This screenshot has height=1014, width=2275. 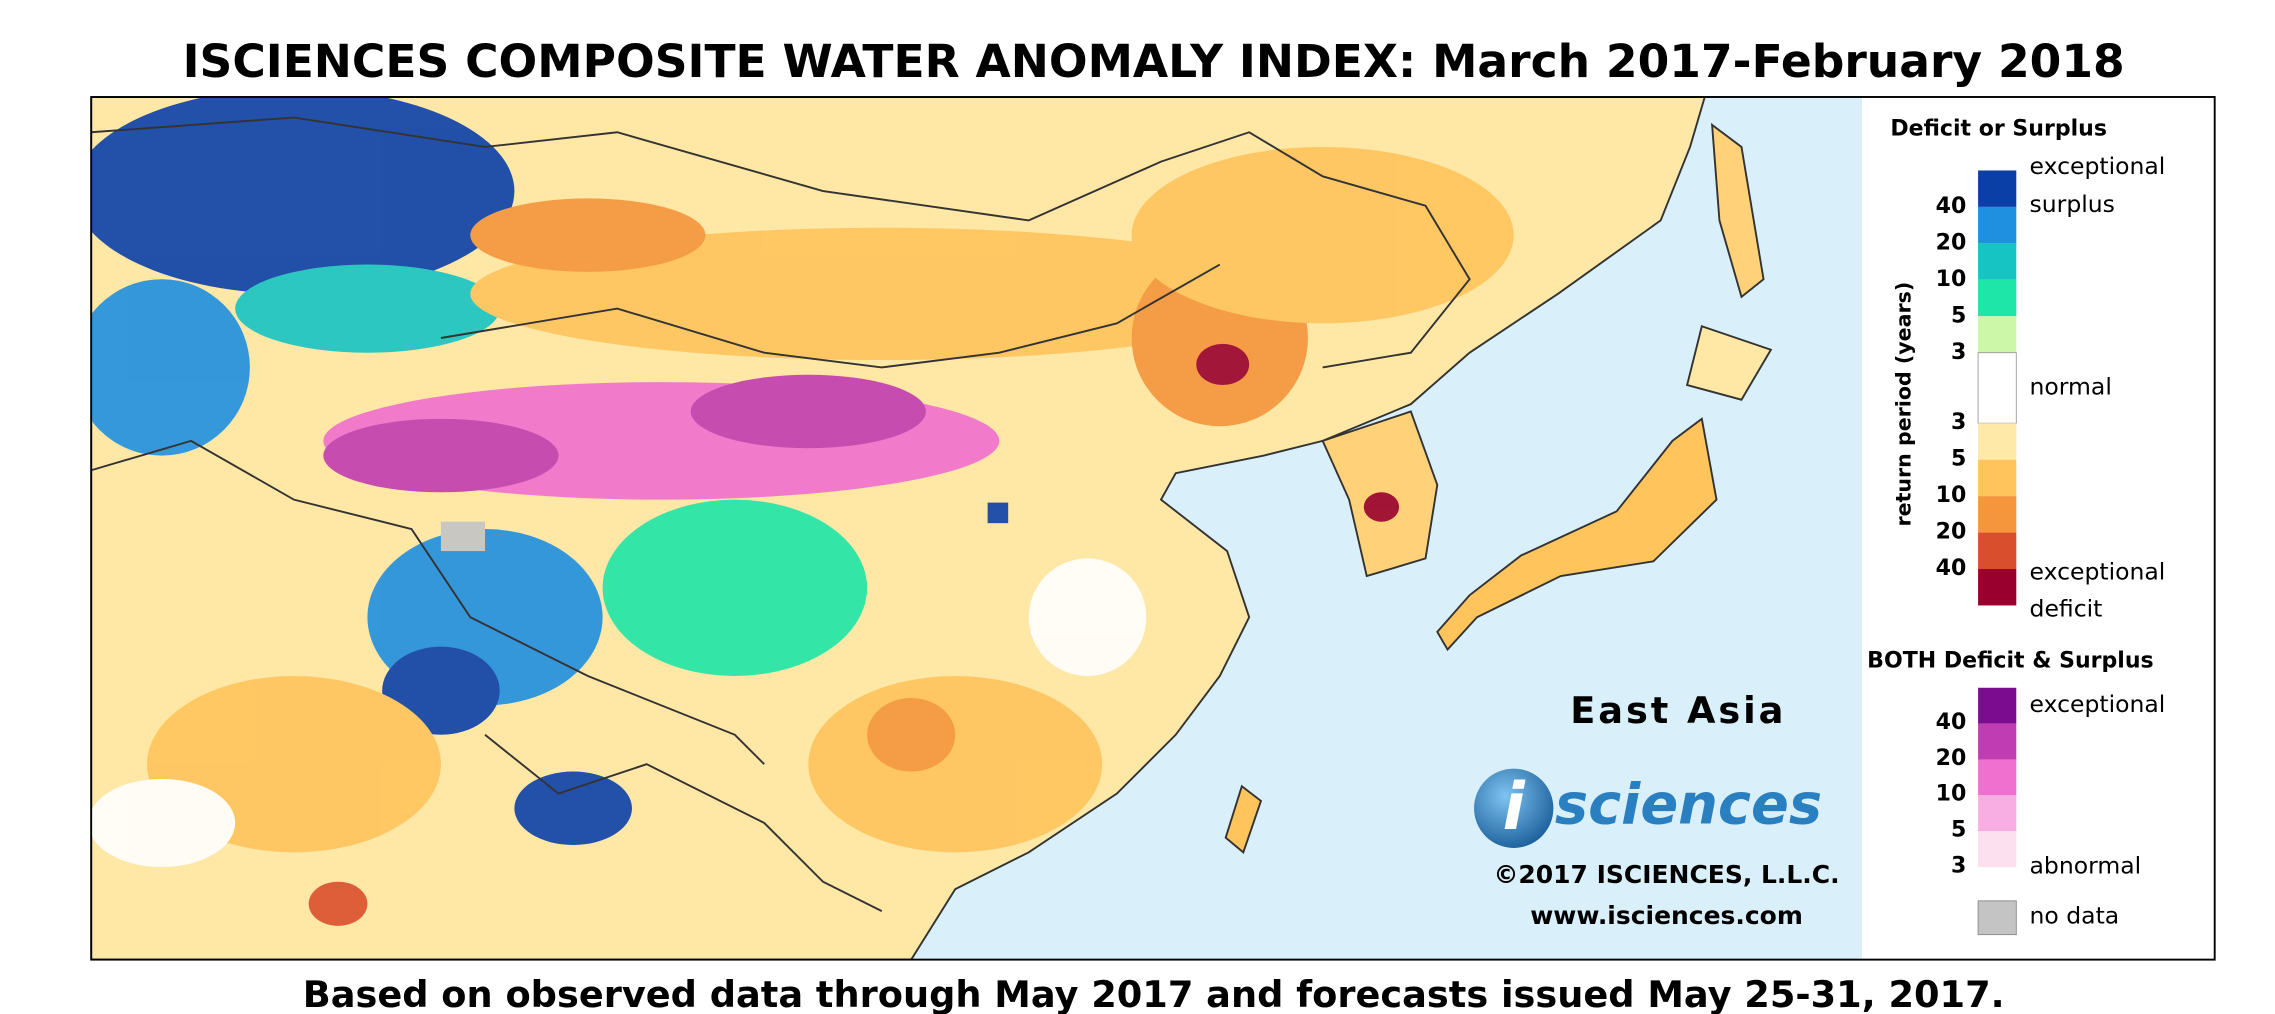 What do you see at coordinates (1678, 710) in the screenshot?
I see `region-label: East Asia` at bounding box center [1678, 710].